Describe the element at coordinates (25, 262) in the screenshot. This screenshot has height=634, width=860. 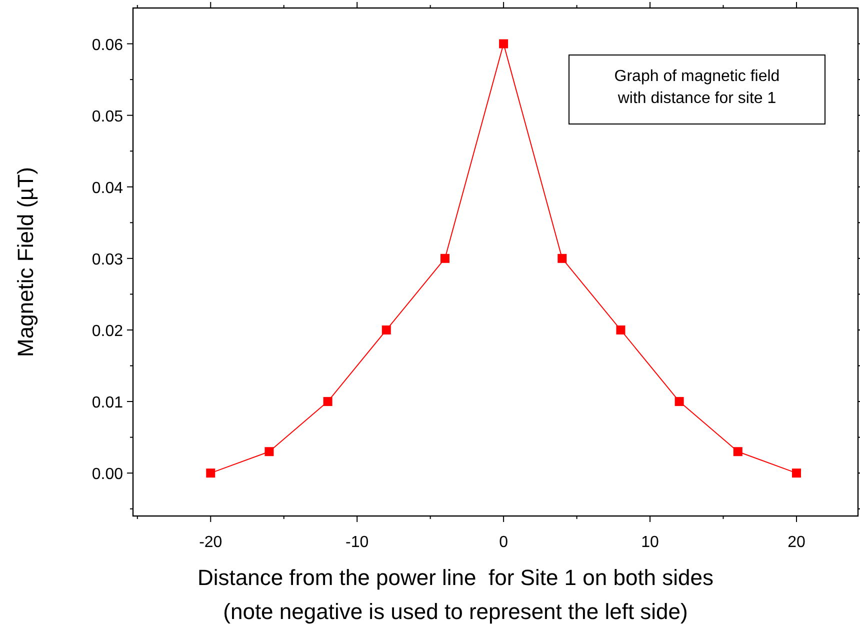
I see `y-axis-title: Magnetic Field (µT)` at that location.